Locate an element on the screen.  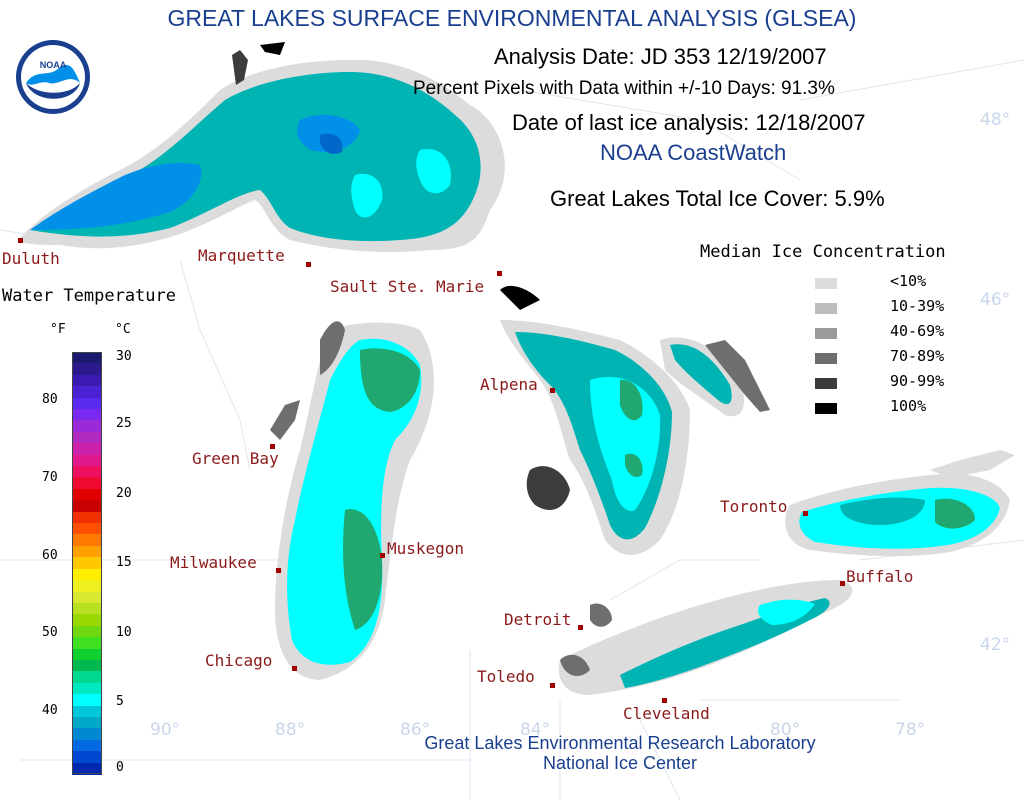
lon-label: 84° is located at coordinates (535, 730).